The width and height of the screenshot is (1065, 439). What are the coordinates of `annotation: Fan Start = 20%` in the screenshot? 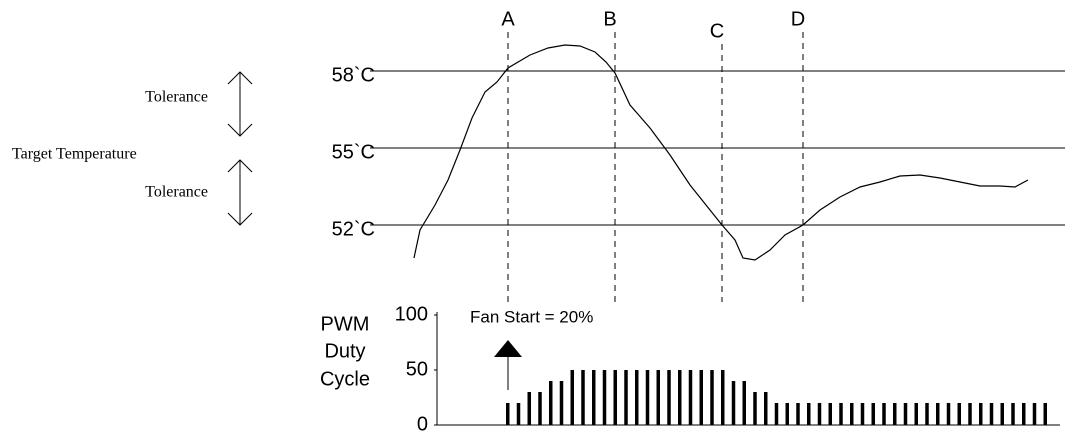 It's located at (531, 316).